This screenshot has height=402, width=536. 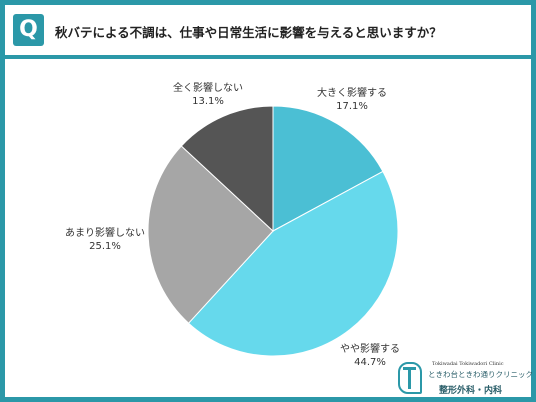 I want to click on clinic-logo-icon, so click(x=410, y=378).